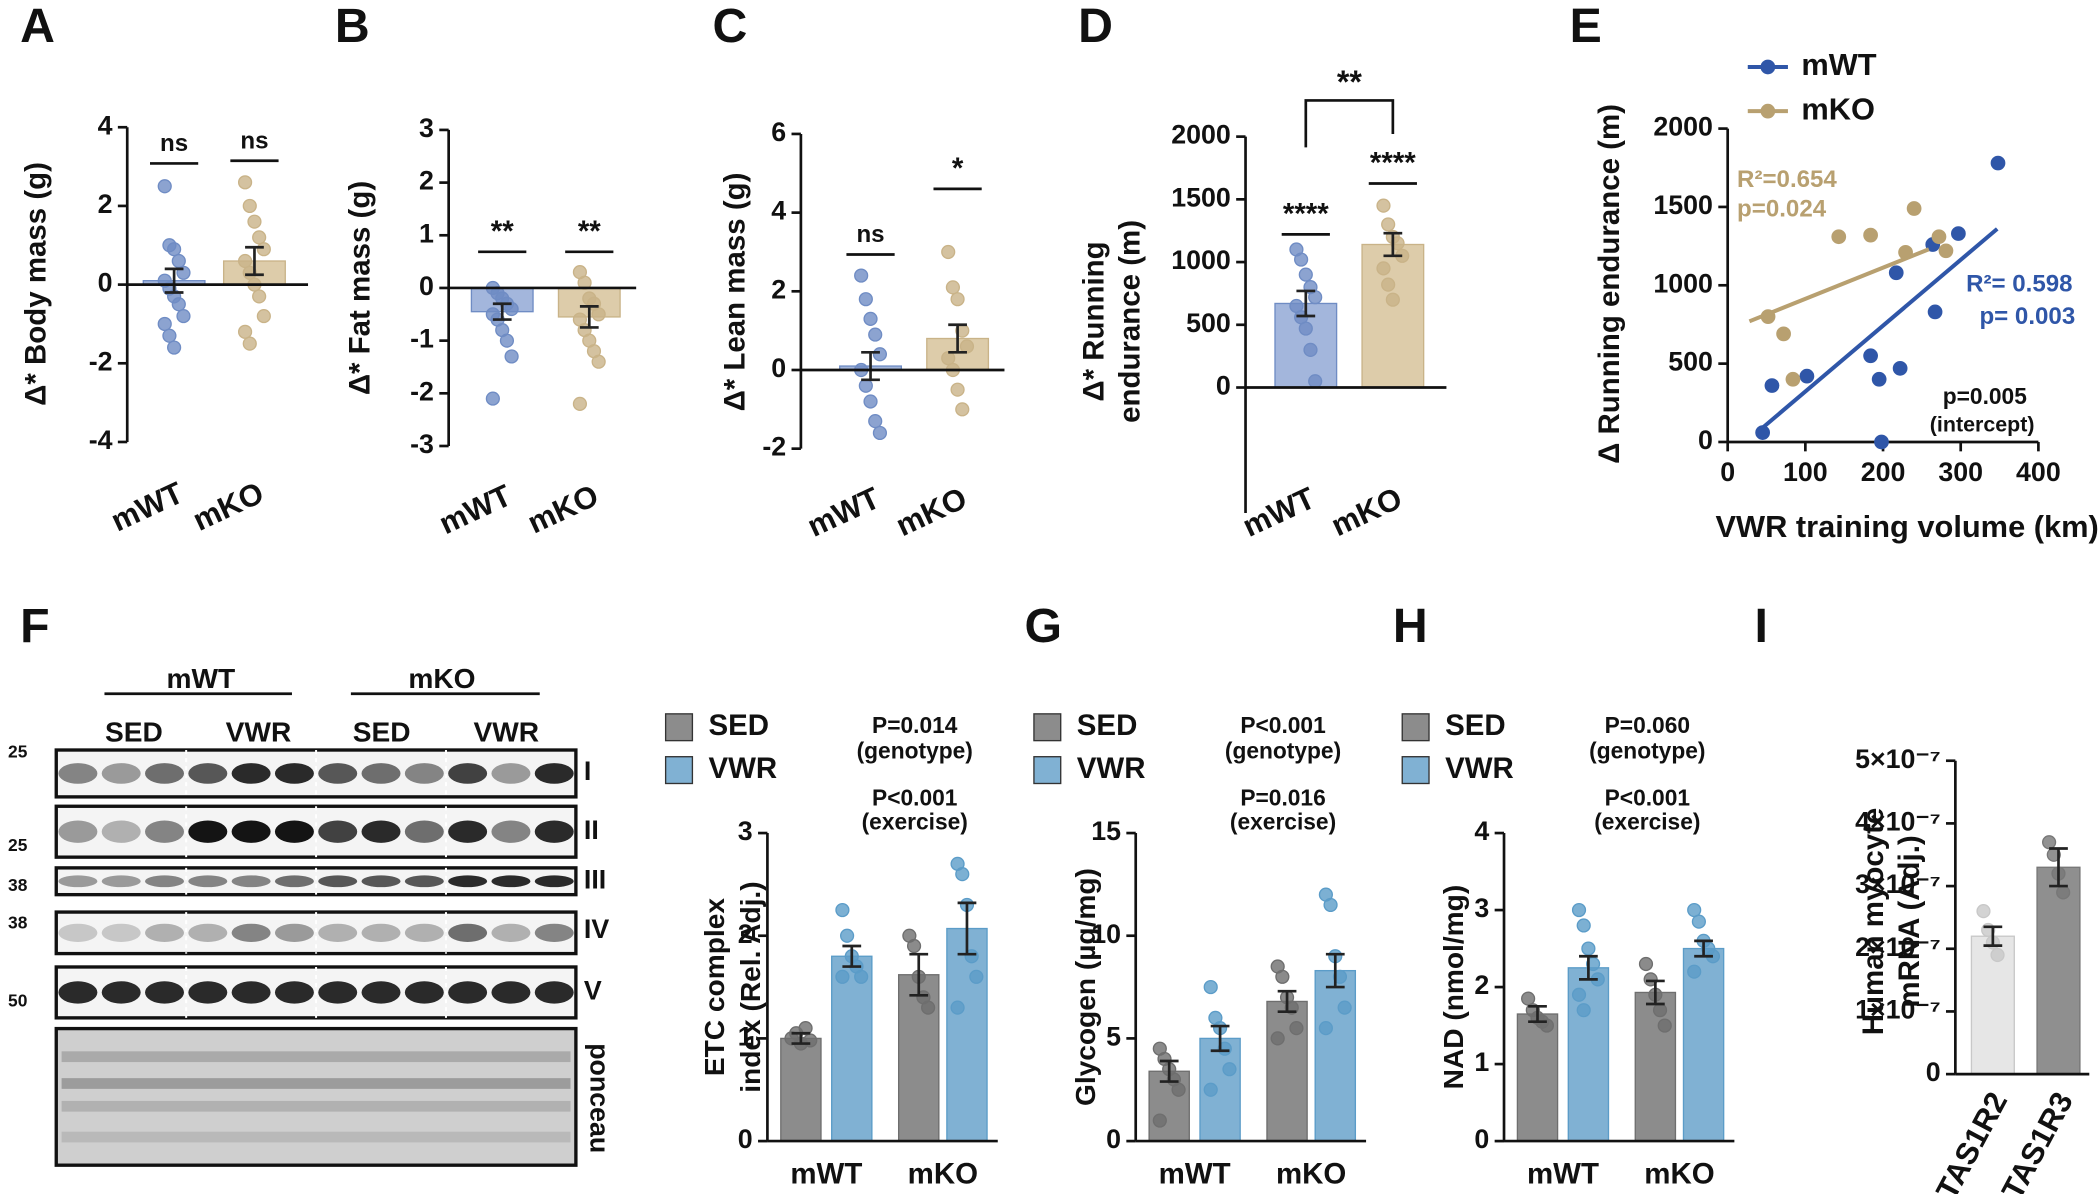 The height and width of the screenshot is (1194, 2100). What do you see at coordinates (18, 751) in the screenshot?
I see `marker-label: 25` at bounding box center [18, 751].